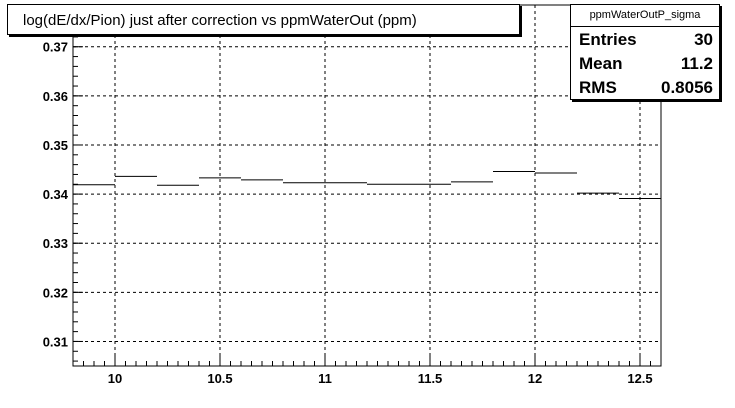  I want to click on stats-label: RMS, so click(598, 87).